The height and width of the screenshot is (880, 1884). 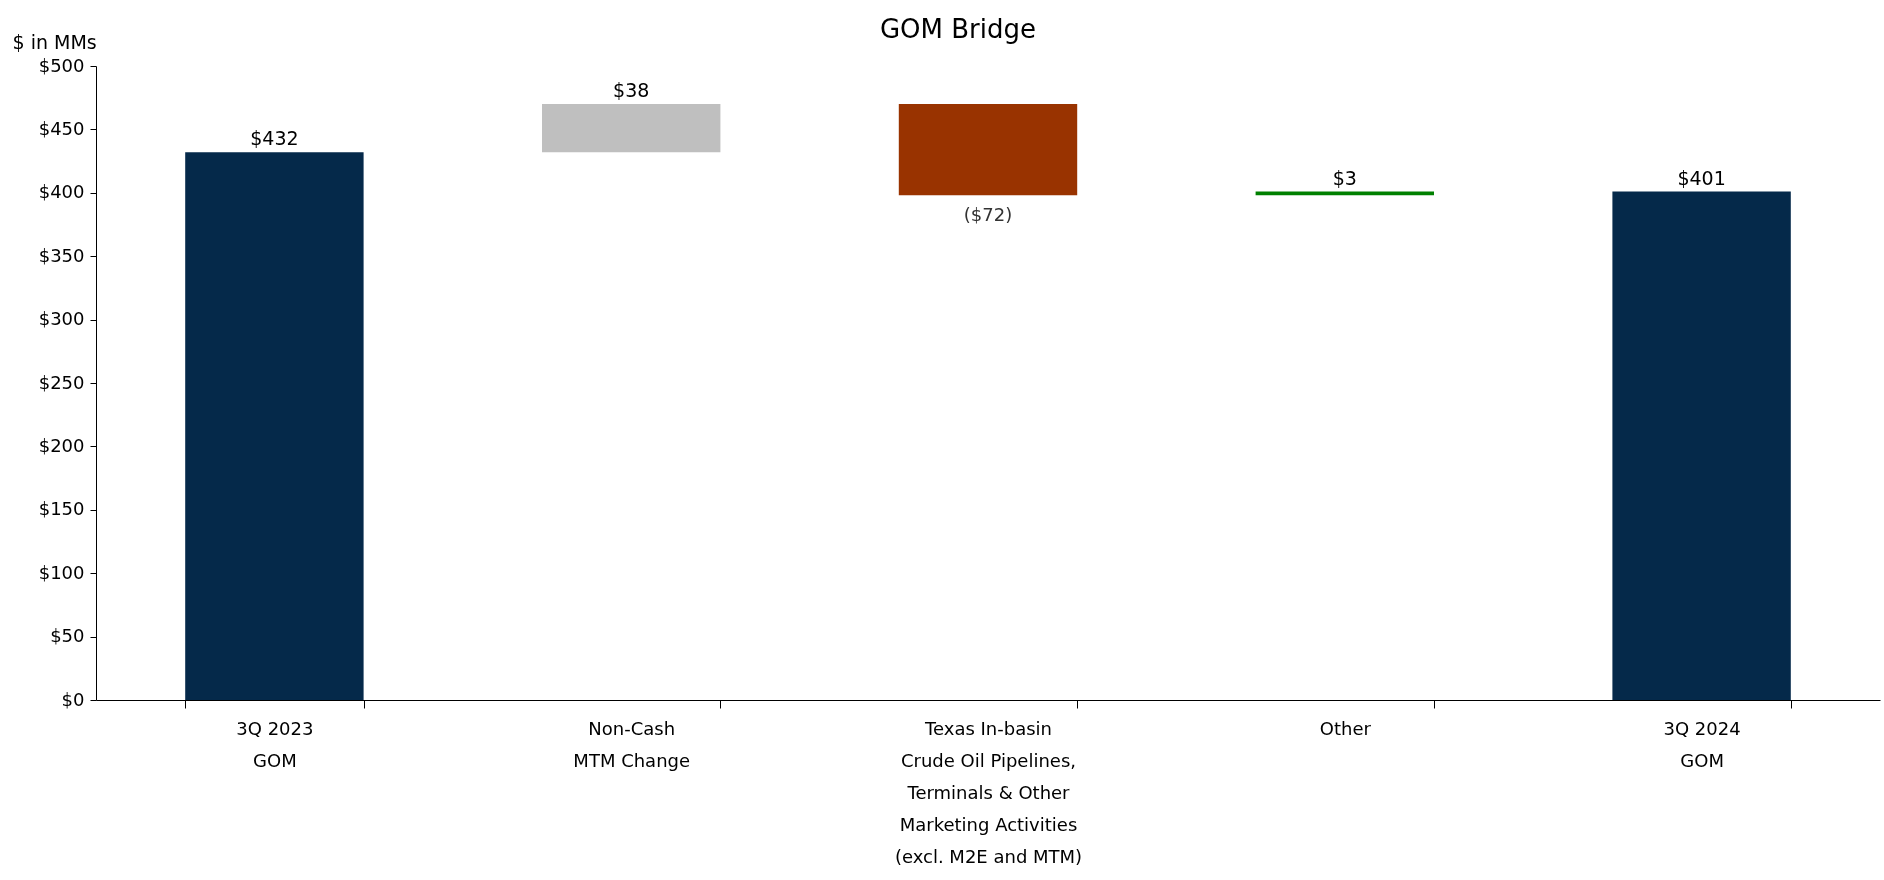 I want to click on data-label: $432, so click(x=274, y=138).